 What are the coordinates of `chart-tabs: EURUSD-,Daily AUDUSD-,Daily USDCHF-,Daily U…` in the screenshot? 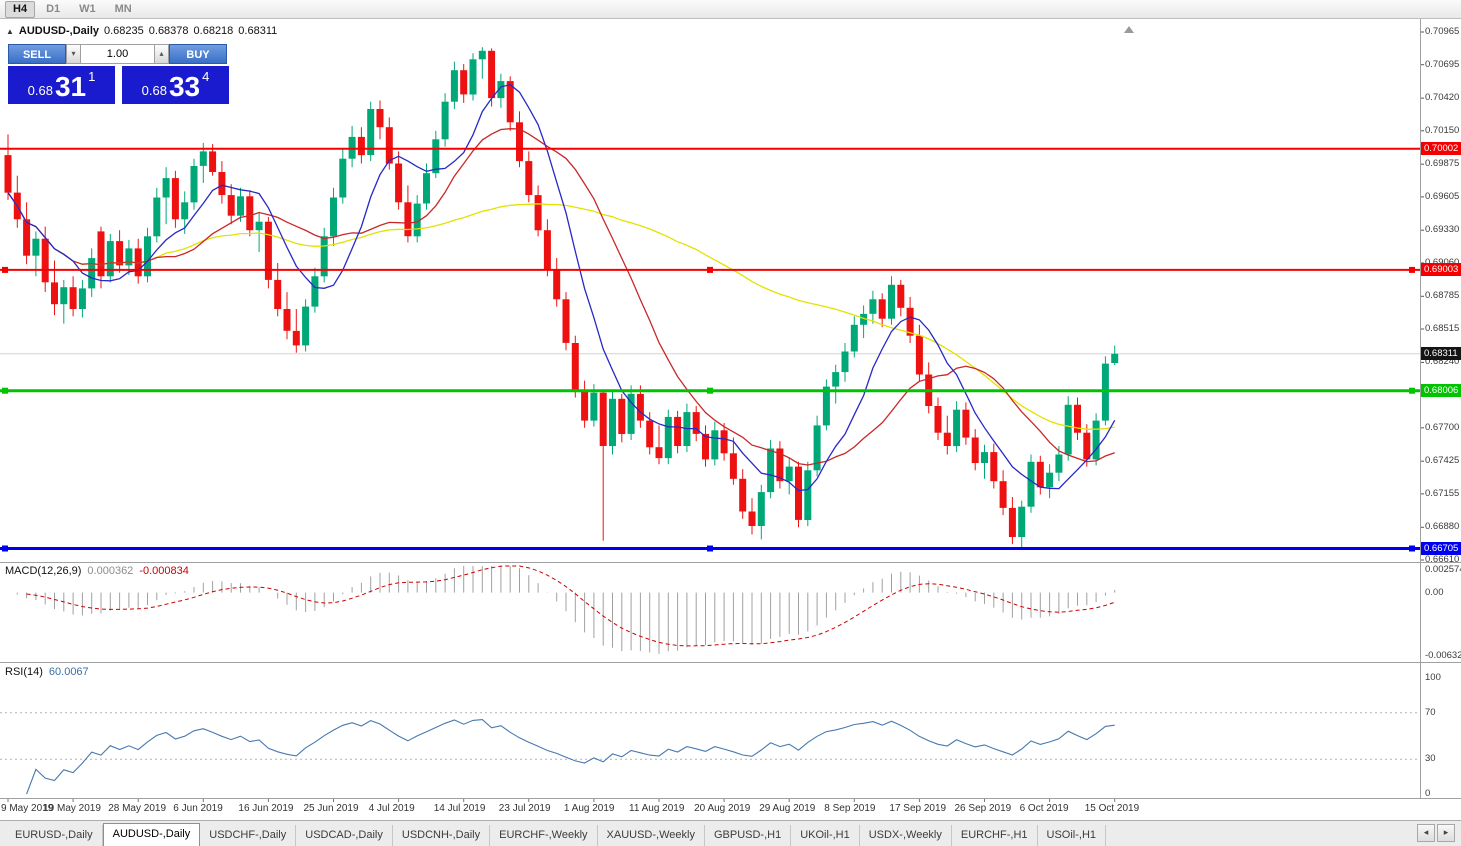 It's located at (711, 834).